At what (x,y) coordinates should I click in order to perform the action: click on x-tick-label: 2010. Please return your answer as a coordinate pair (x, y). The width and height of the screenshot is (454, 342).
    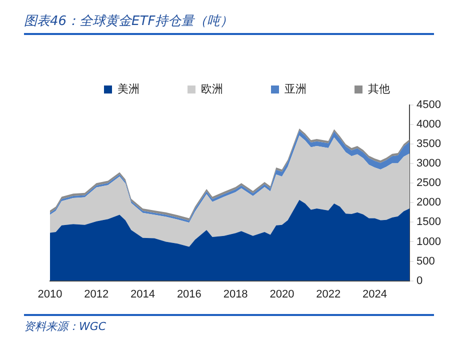
    Looking at the image, I should click on (50, 294).